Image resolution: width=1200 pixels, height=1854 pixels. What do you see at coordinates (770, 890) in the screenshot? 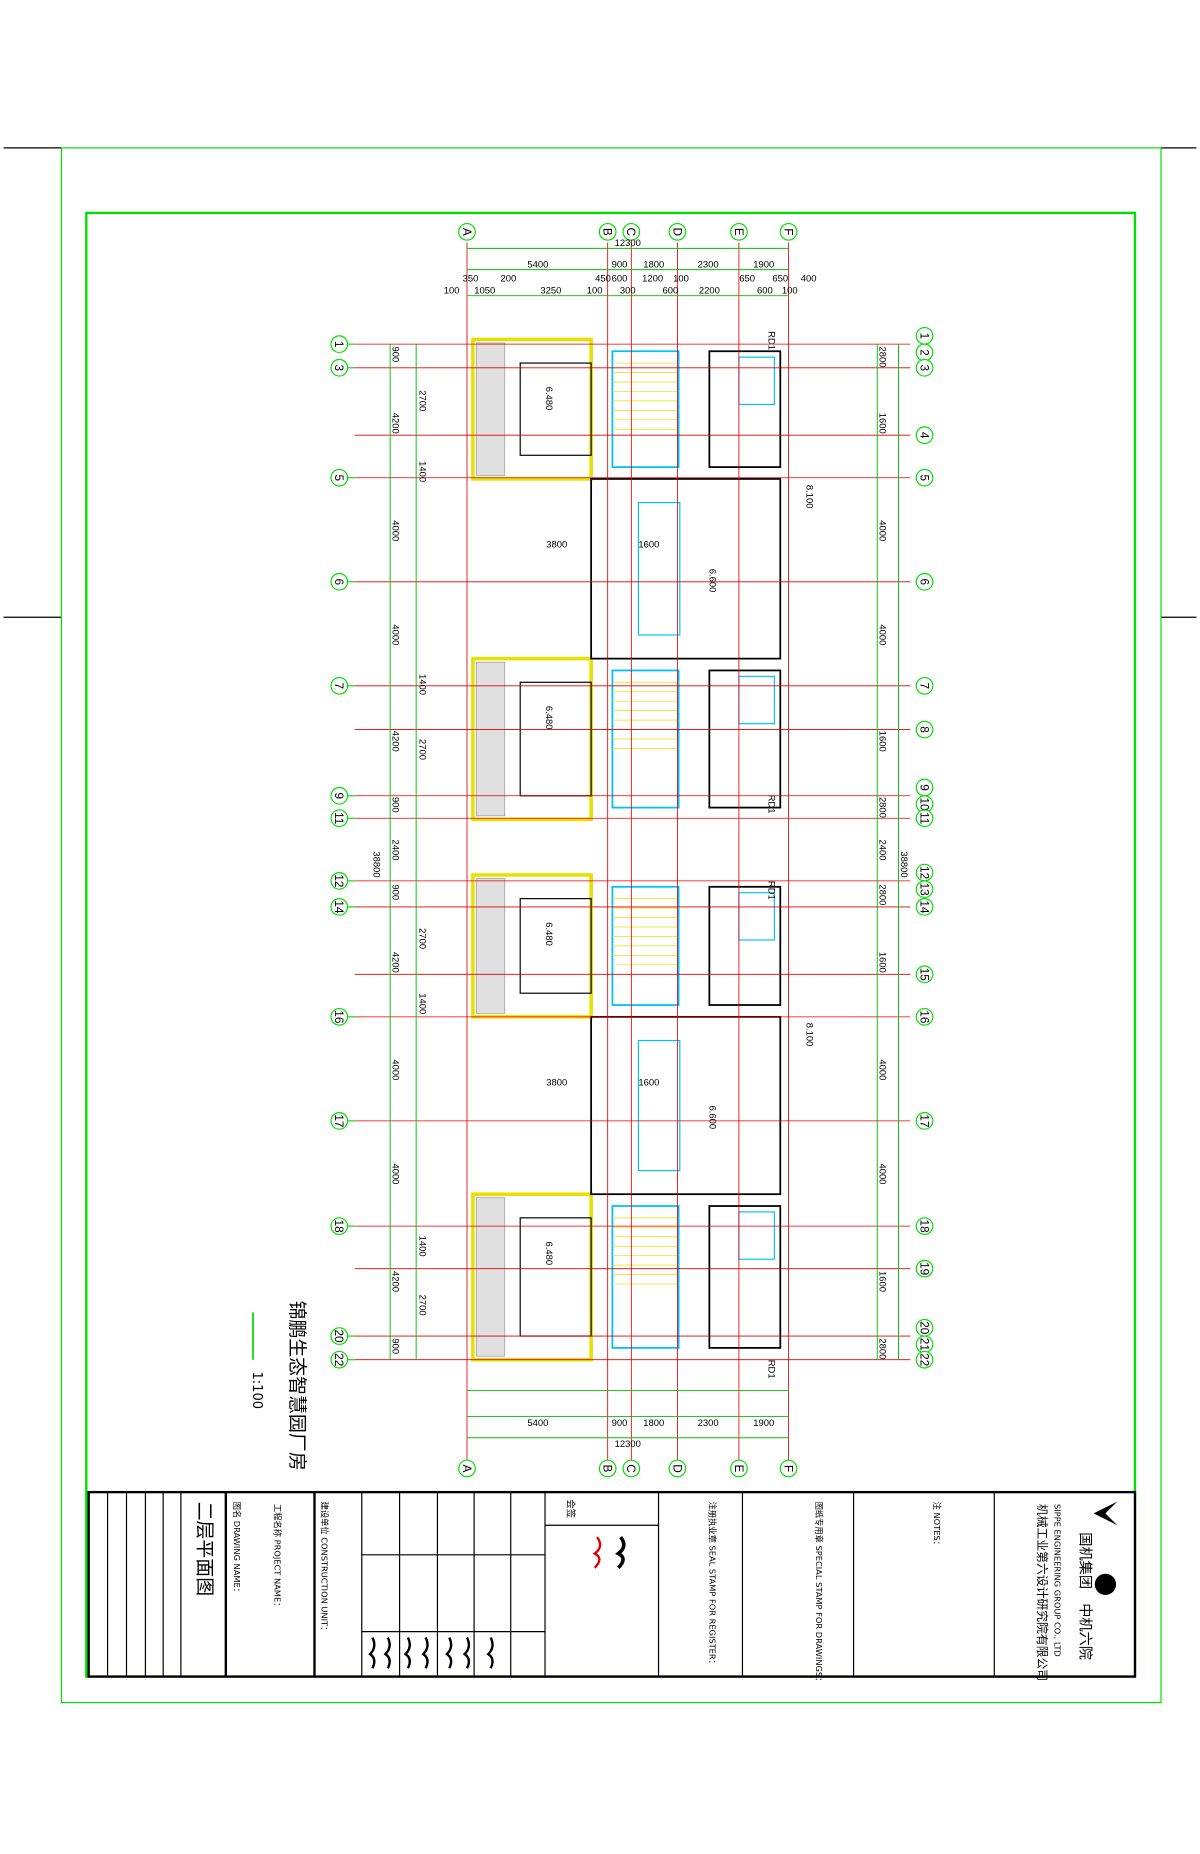
I see `window-tag: RD1` at bounding box center [770, 890].